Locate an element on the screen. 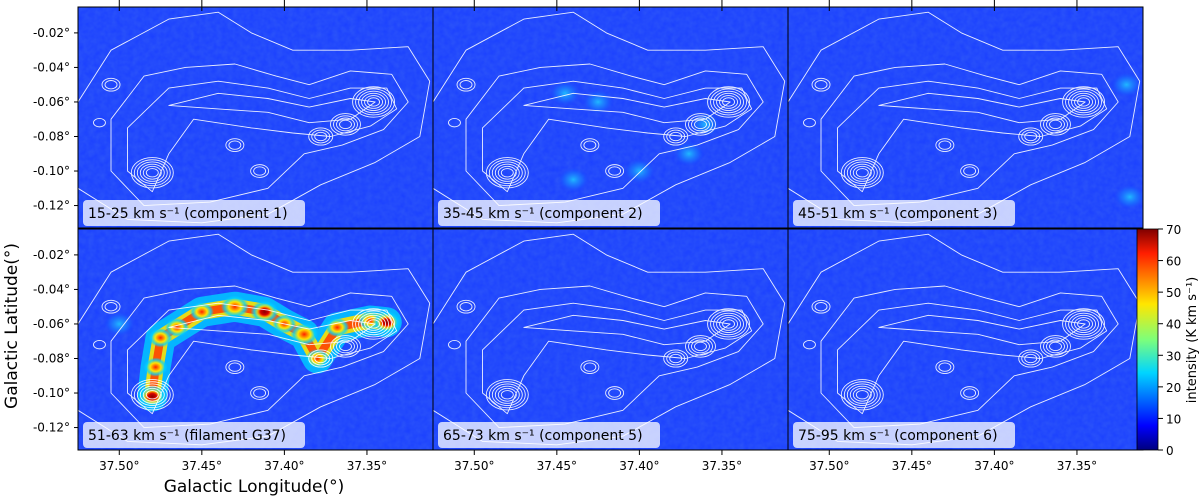  panel-label-text: 51-63 km s⁻¹ (filament G37) is located at coordinates (187, 436).